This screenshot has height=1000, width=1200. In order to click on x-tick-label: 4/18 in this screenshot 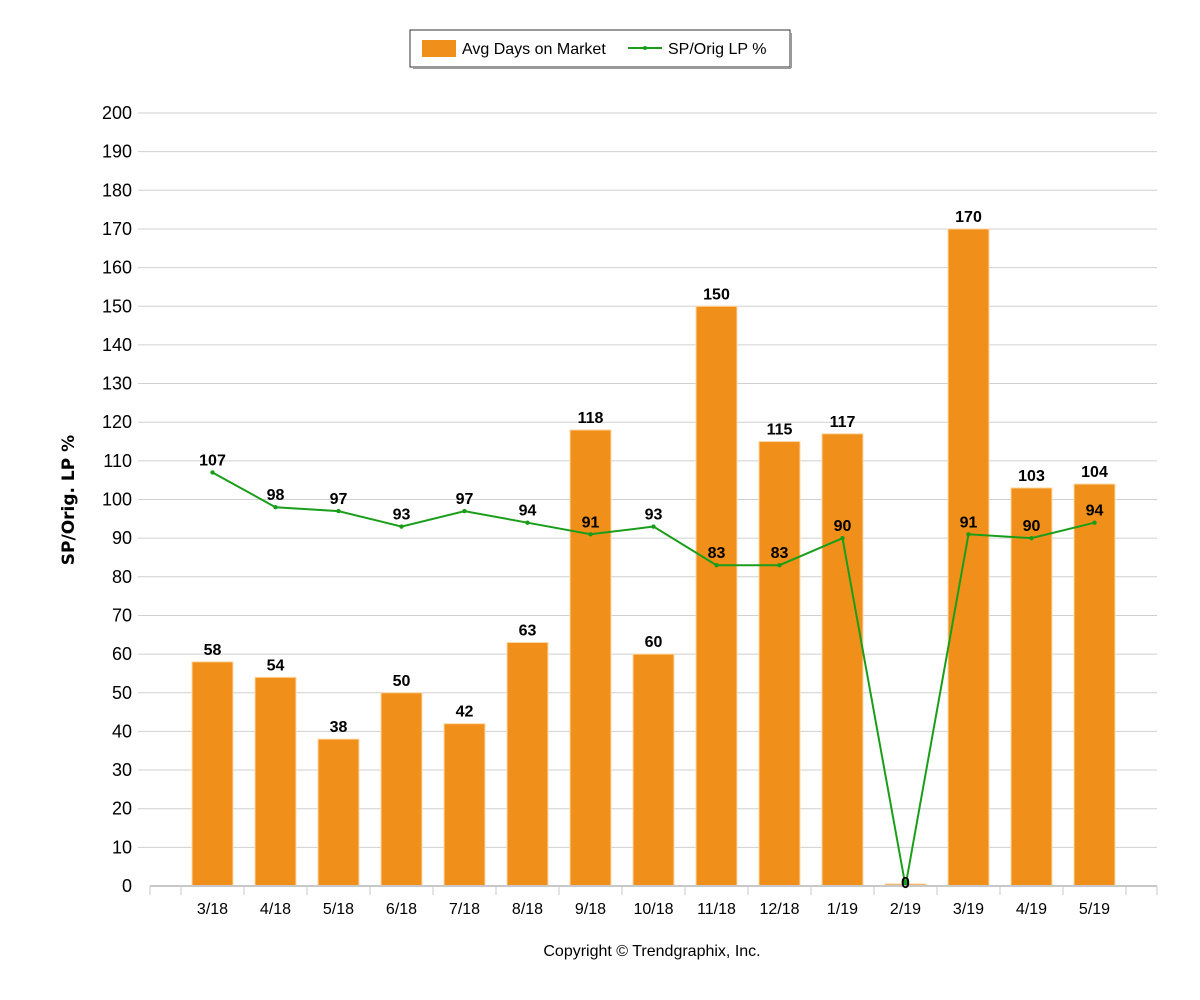, I will do `click(275, 909)`.